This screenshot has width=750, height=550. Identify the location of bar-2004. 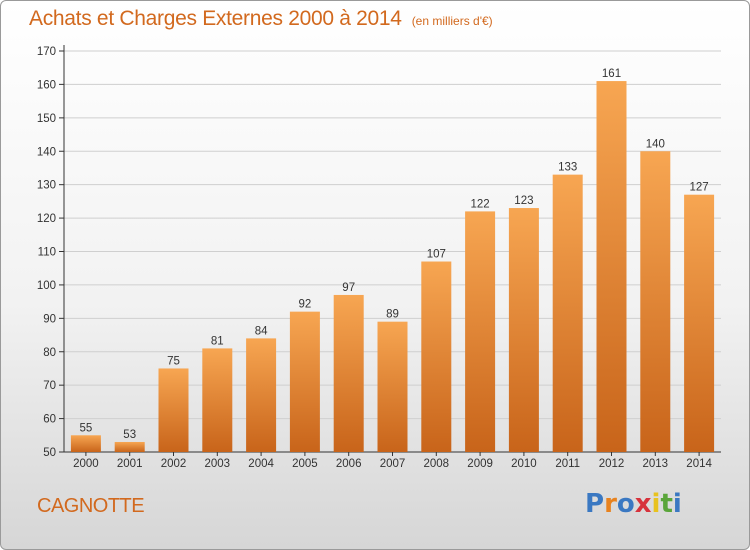
(261, 395).